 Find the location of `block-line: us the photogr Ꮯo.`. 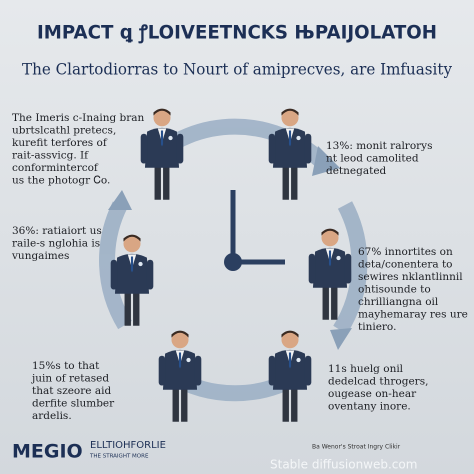

block-line: us the photogr Ꮯo. is located at coordinates (61, 181).